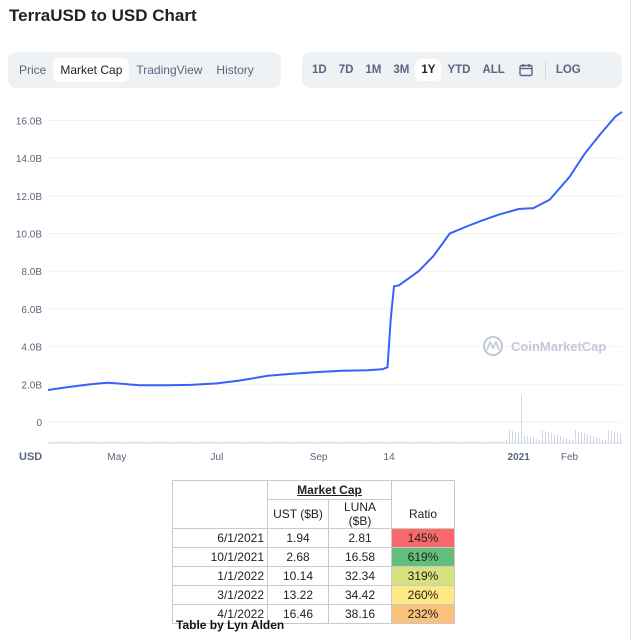 Image resolution: width=631 pixels, height=640 pixels. What do you see at coordinates (298, 557) in the screenshot?
I see `row-ust-value: 2.68` at bounding box center [298, 557].